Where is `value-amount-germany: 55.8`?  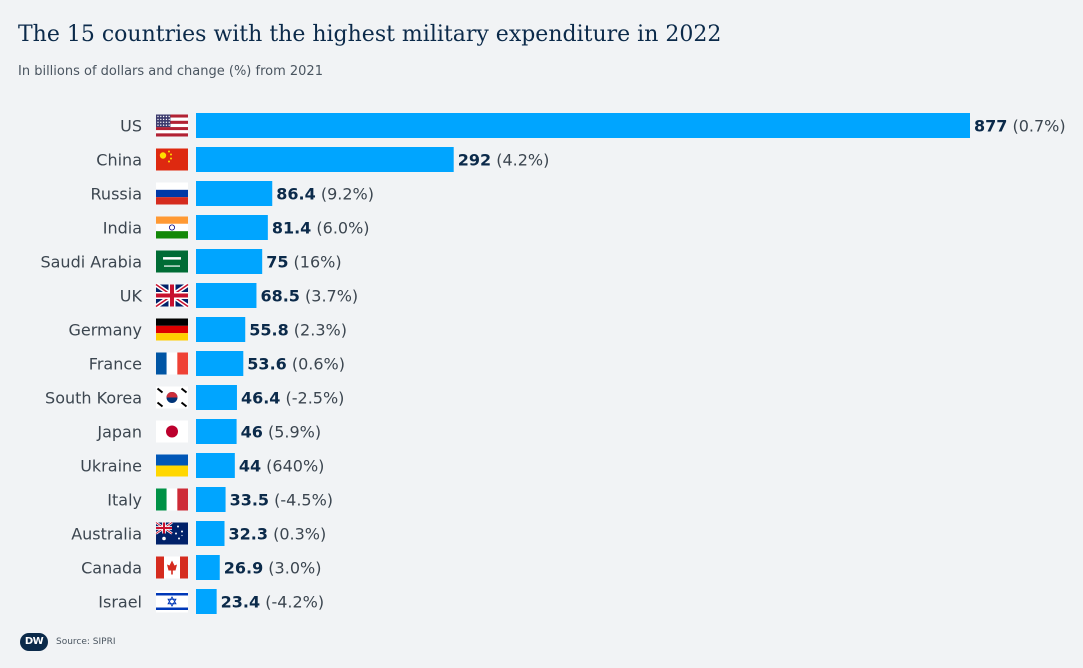
value-amount-germany: 55.8 is located at coordinates (268, 330).